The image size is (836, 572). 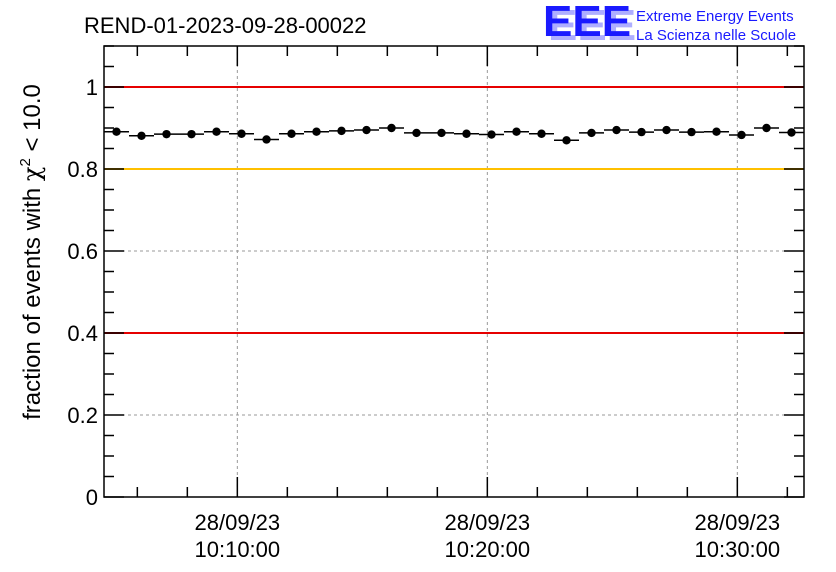 I want to click on logo-letters-shadow: EEE, so click(x=592, y=25).